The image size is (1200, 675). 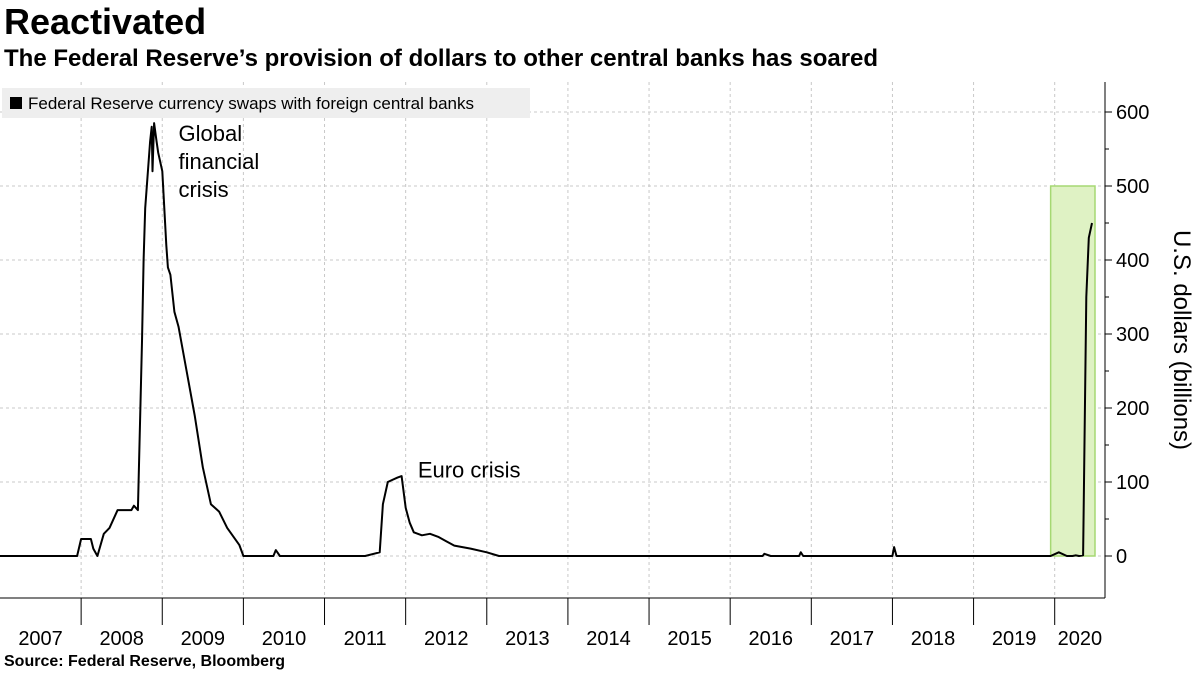 What do you see at coordinates (770, 639) in the screenshot?
I see `x-tick-label: 2016` at bounding box center [770, 639].